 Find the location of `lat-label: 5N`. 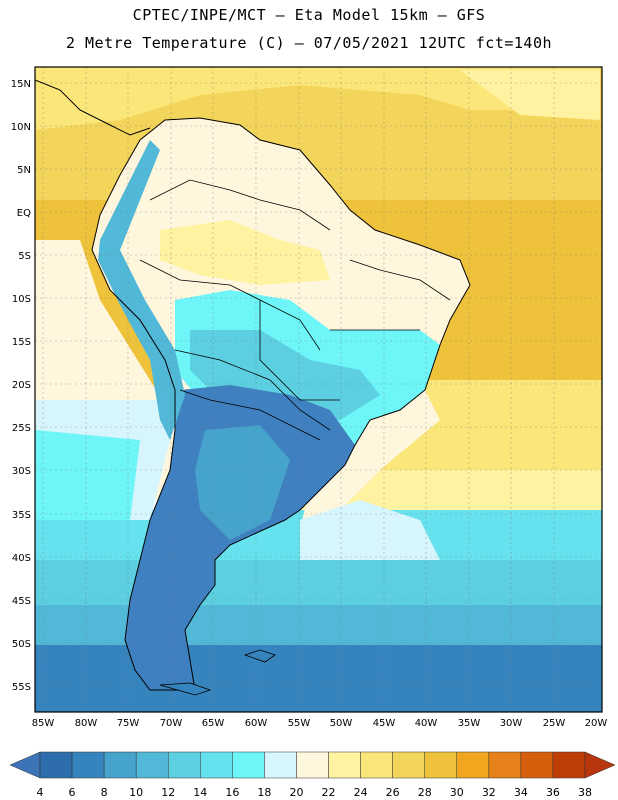

lat-label: 5N is located at coordinates (24, 170).